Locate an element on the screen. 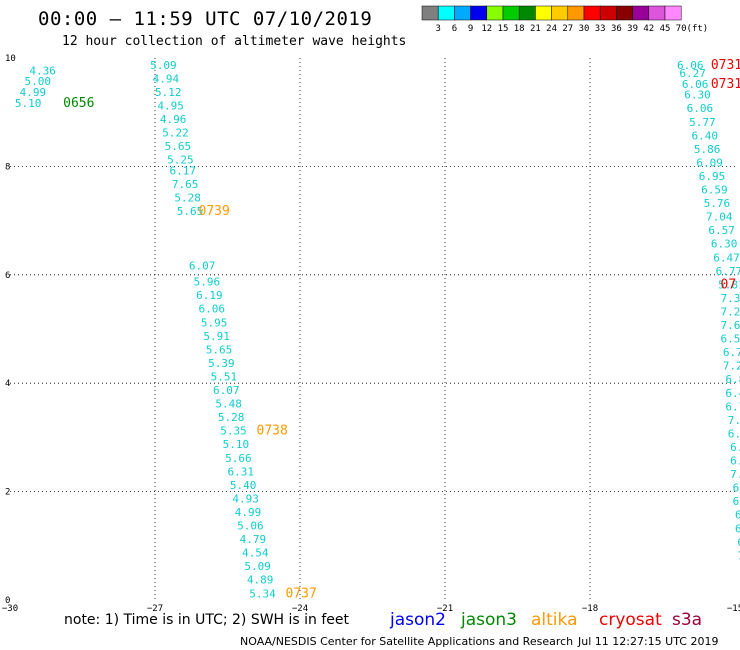 This screenshot has width=740, height=650. swh-value: 7.68 is located at coordinates (730, 325).